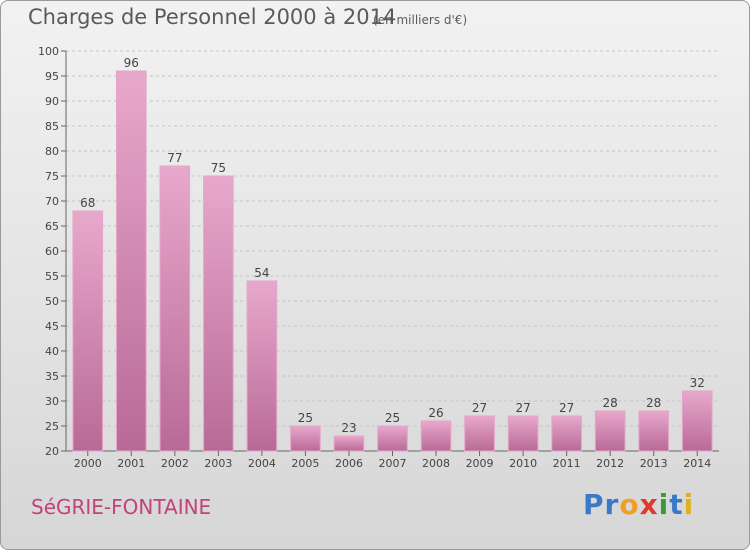  I want to click on y-tick-label: 95, so click(52, 76).